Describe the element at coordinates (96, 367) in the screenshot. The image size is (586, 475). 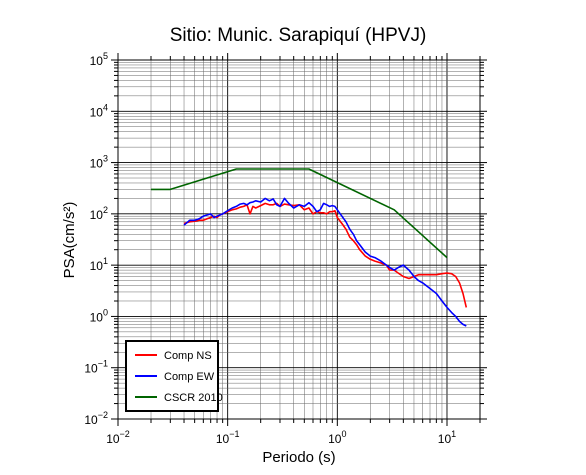
I see `y-tick-label: 10⁻¹` at that location.